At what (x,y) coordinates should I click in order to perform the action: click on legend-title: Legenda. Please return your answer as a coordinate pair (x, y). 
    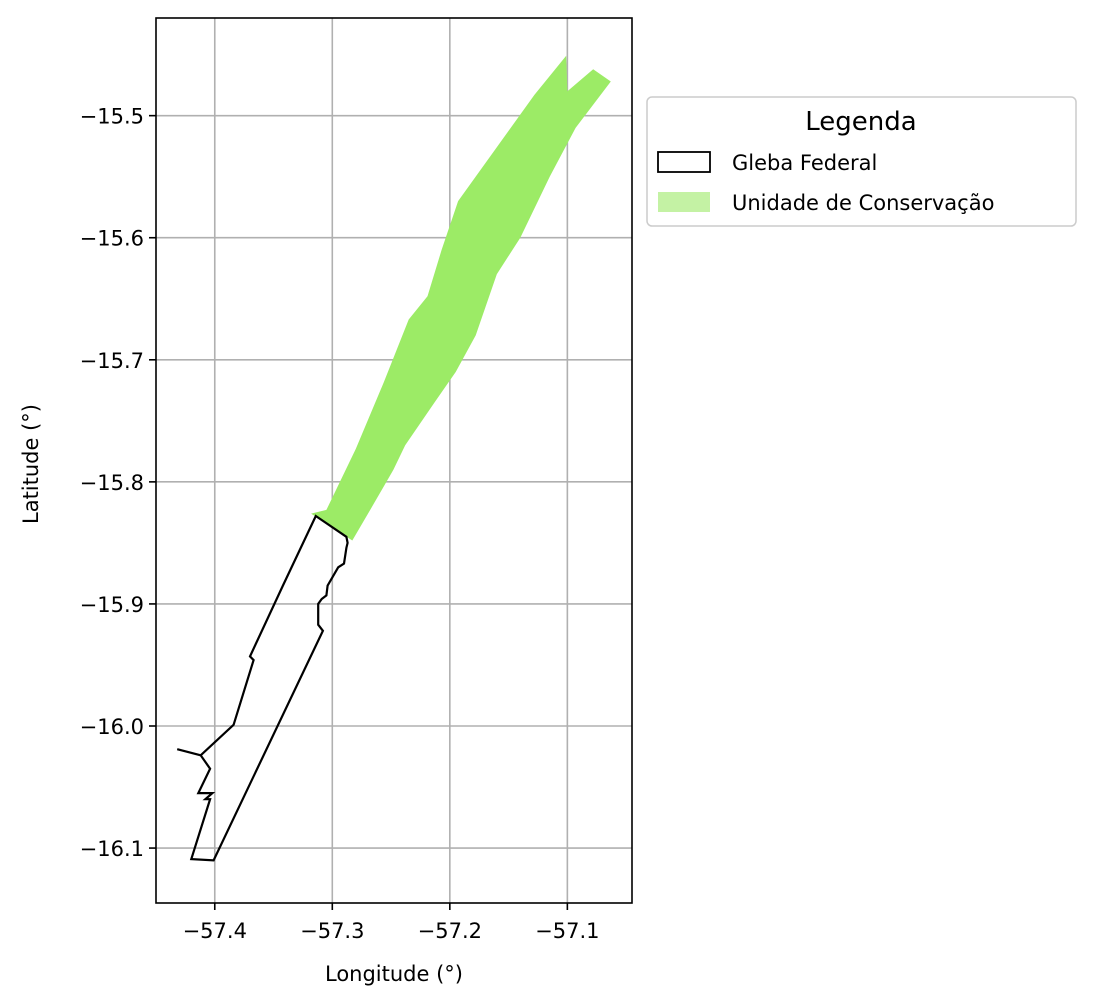
    Looking at the image, I should click on (860, 122).